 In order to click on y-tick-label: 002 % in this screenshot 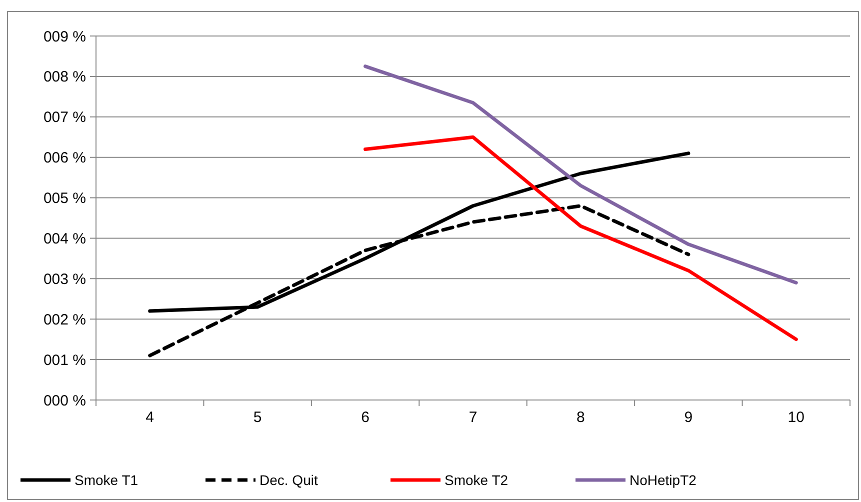, I will do `click(64, 319)`.